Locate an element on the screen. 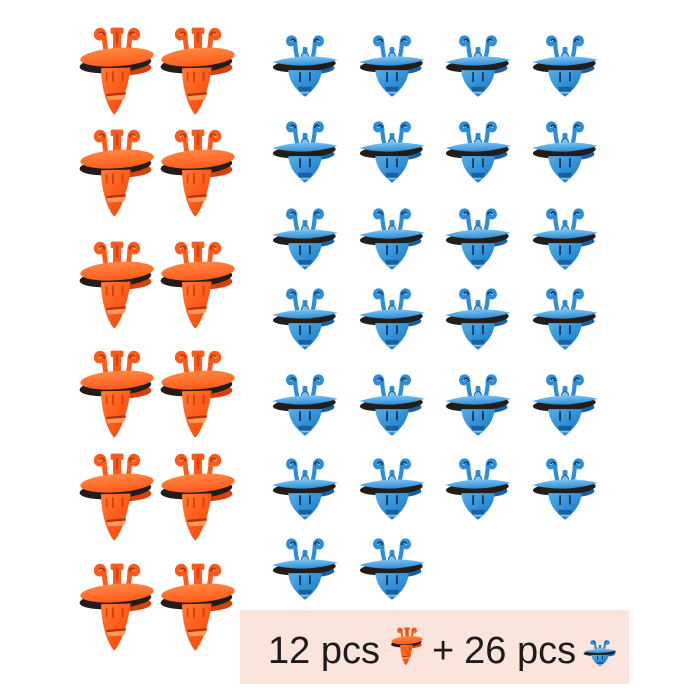 This screenshot has height=700, width=700. orange-clip-icon is located at coordinates (407, 646).